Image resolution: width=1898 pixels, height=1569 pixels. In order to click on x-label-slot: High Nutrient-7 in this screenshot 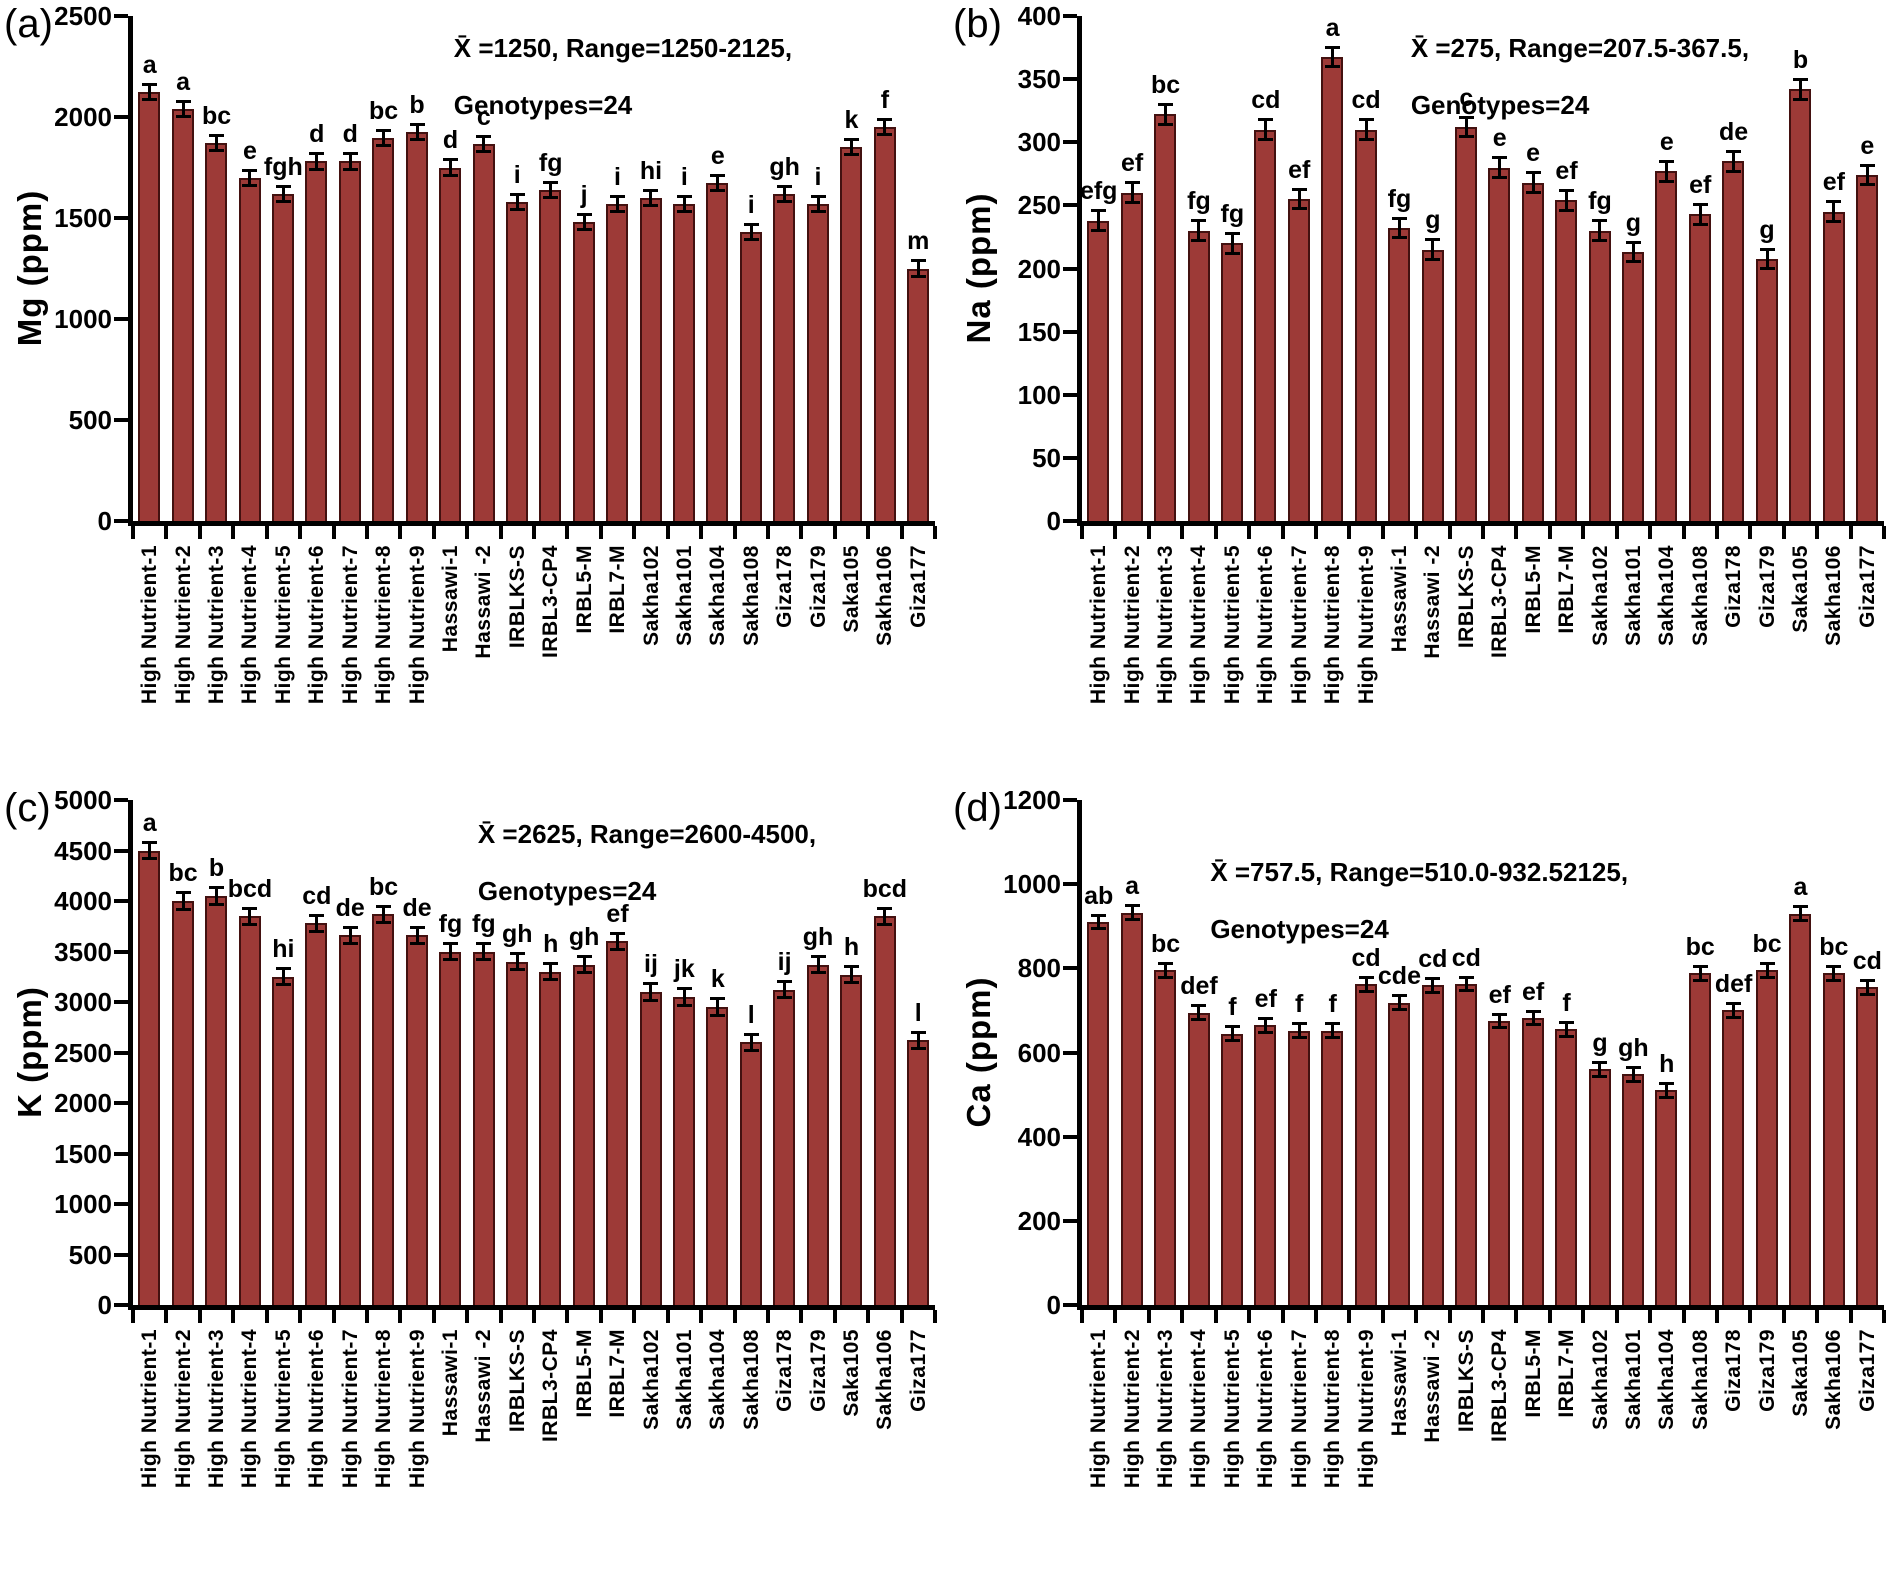, I will do `click(1299, 1446)`.